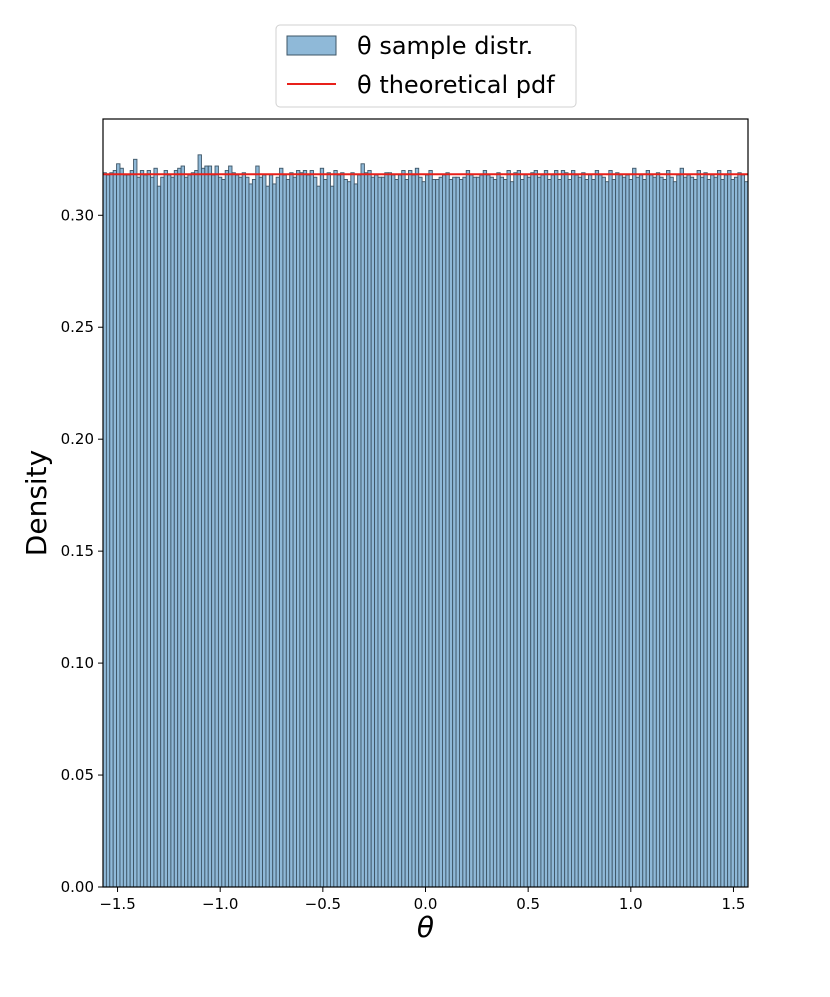 The image size is (830, 997). I want to click on x-tick-label: 1.0, so click(631, 904).